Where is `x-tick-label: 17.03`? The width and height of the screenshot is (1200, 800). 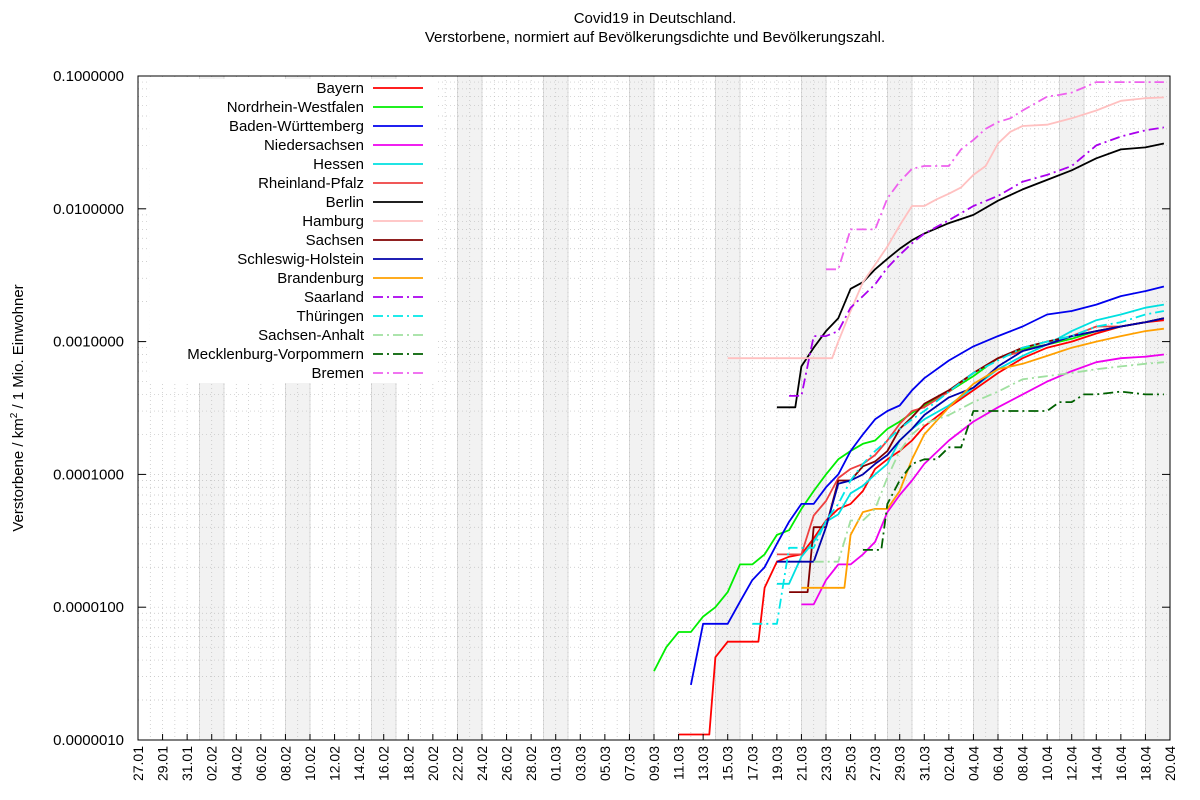
x-tick-label: 17.03 is located at coordinates (752, 763).